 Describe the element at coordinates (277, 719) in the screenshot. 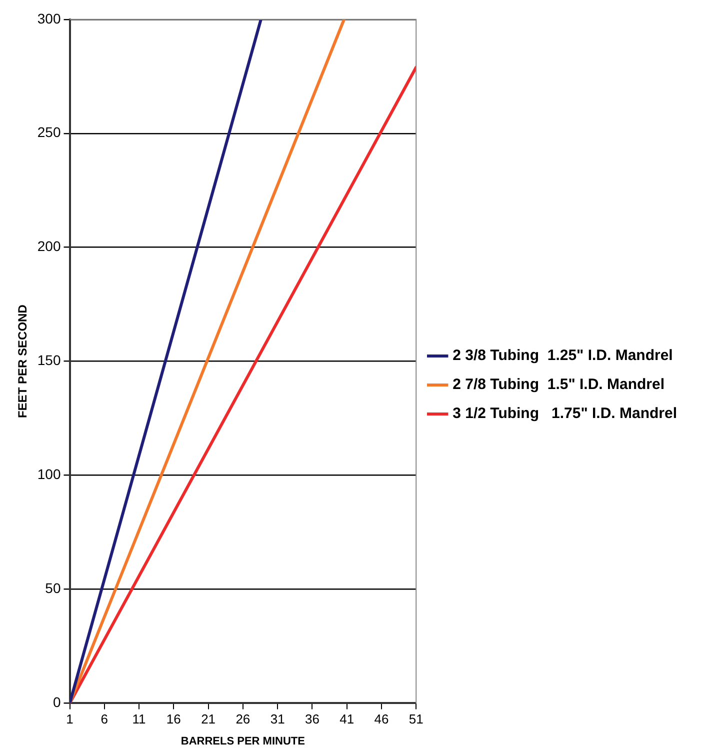

I see `x-tick-label: 31` at that location.